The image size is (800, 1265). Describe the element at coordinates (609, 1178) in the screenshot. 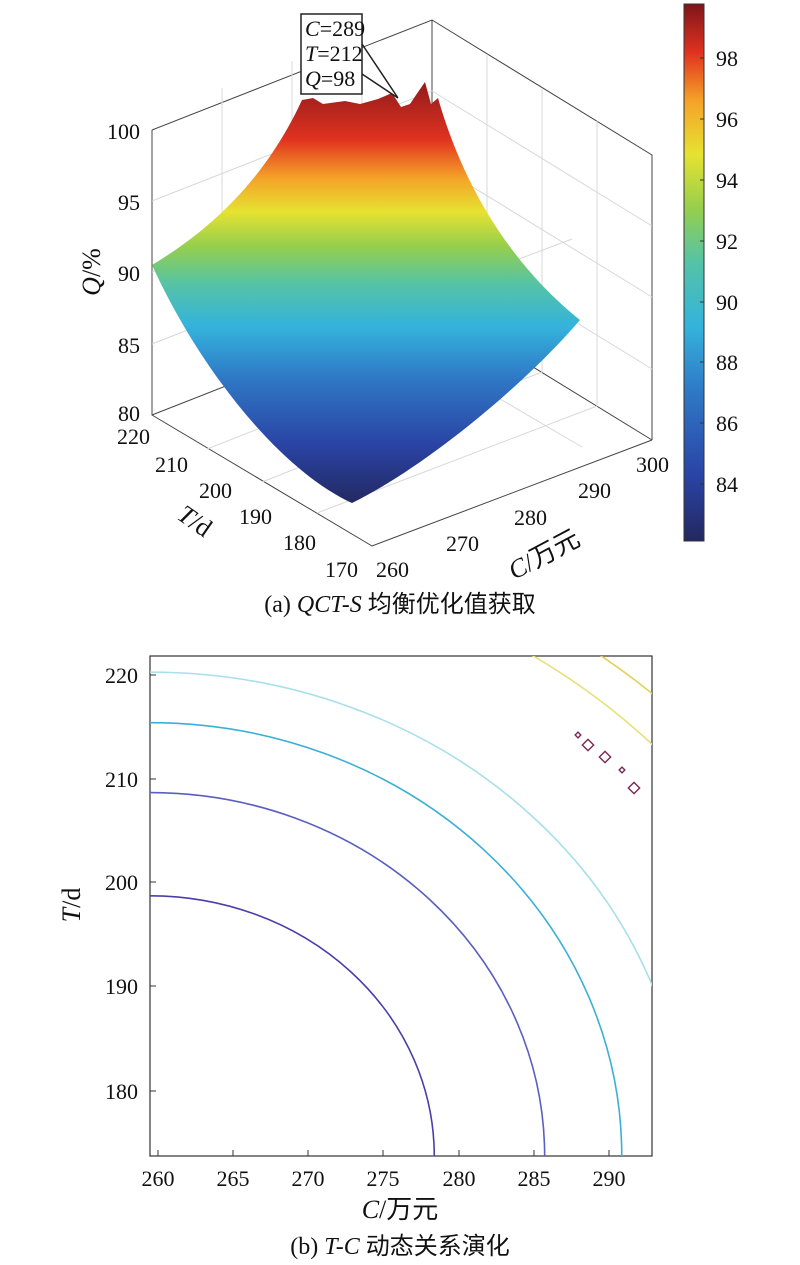

I see `x-tick: 290` at that location.